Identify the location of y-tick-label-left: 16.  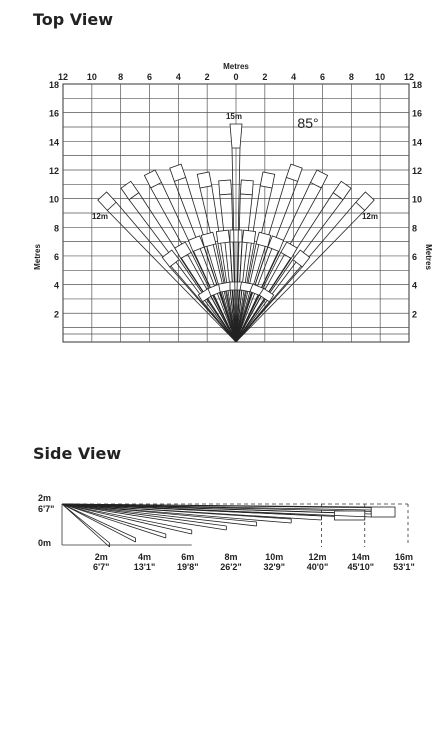
(54, 114).